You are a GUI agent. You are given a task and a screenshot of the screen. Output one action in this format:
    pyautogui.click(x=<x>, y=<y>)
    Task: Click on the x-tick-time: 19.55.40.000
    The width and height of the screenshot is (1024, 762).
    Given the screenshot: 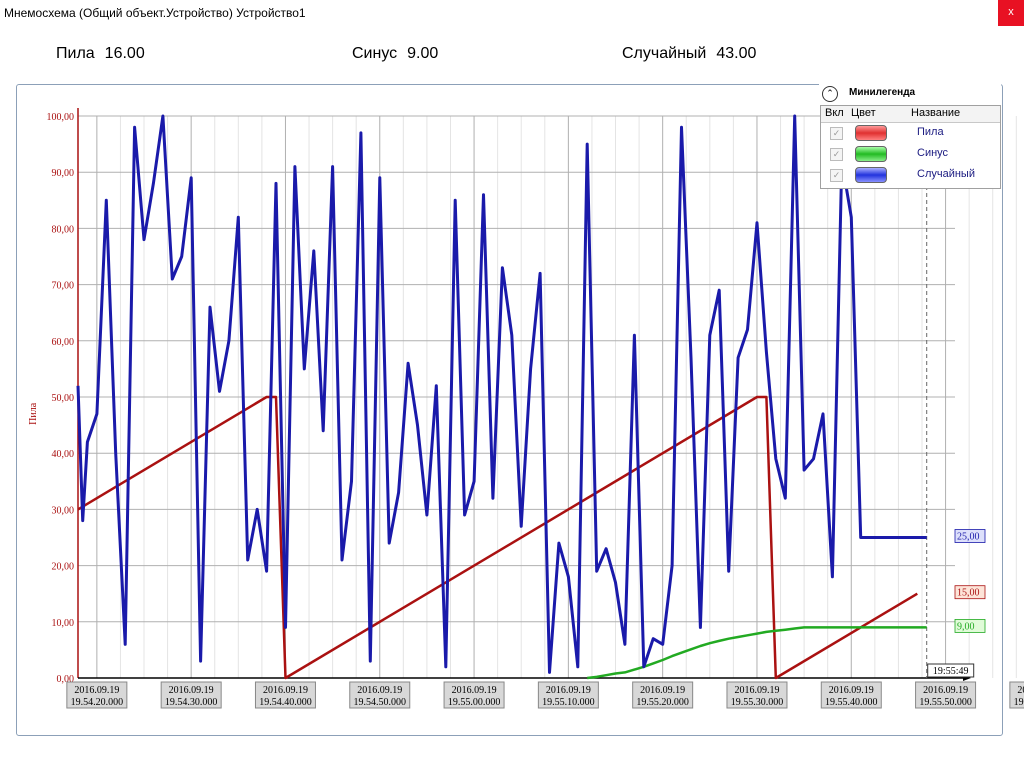 What is the action you would take?
    pyautogui.click(x=851, y=702)
    